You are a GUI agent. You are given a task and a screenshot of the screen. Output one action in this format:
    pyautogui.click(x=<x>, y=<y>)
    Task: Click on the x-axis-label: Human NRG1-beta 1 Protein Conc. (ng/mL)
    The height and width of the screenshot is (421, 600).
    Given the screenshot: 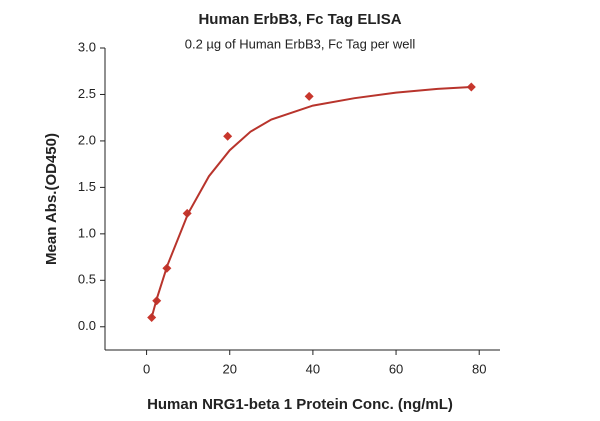 What is the action you would take?
    pyautogui.click(x=300, y=404)
    